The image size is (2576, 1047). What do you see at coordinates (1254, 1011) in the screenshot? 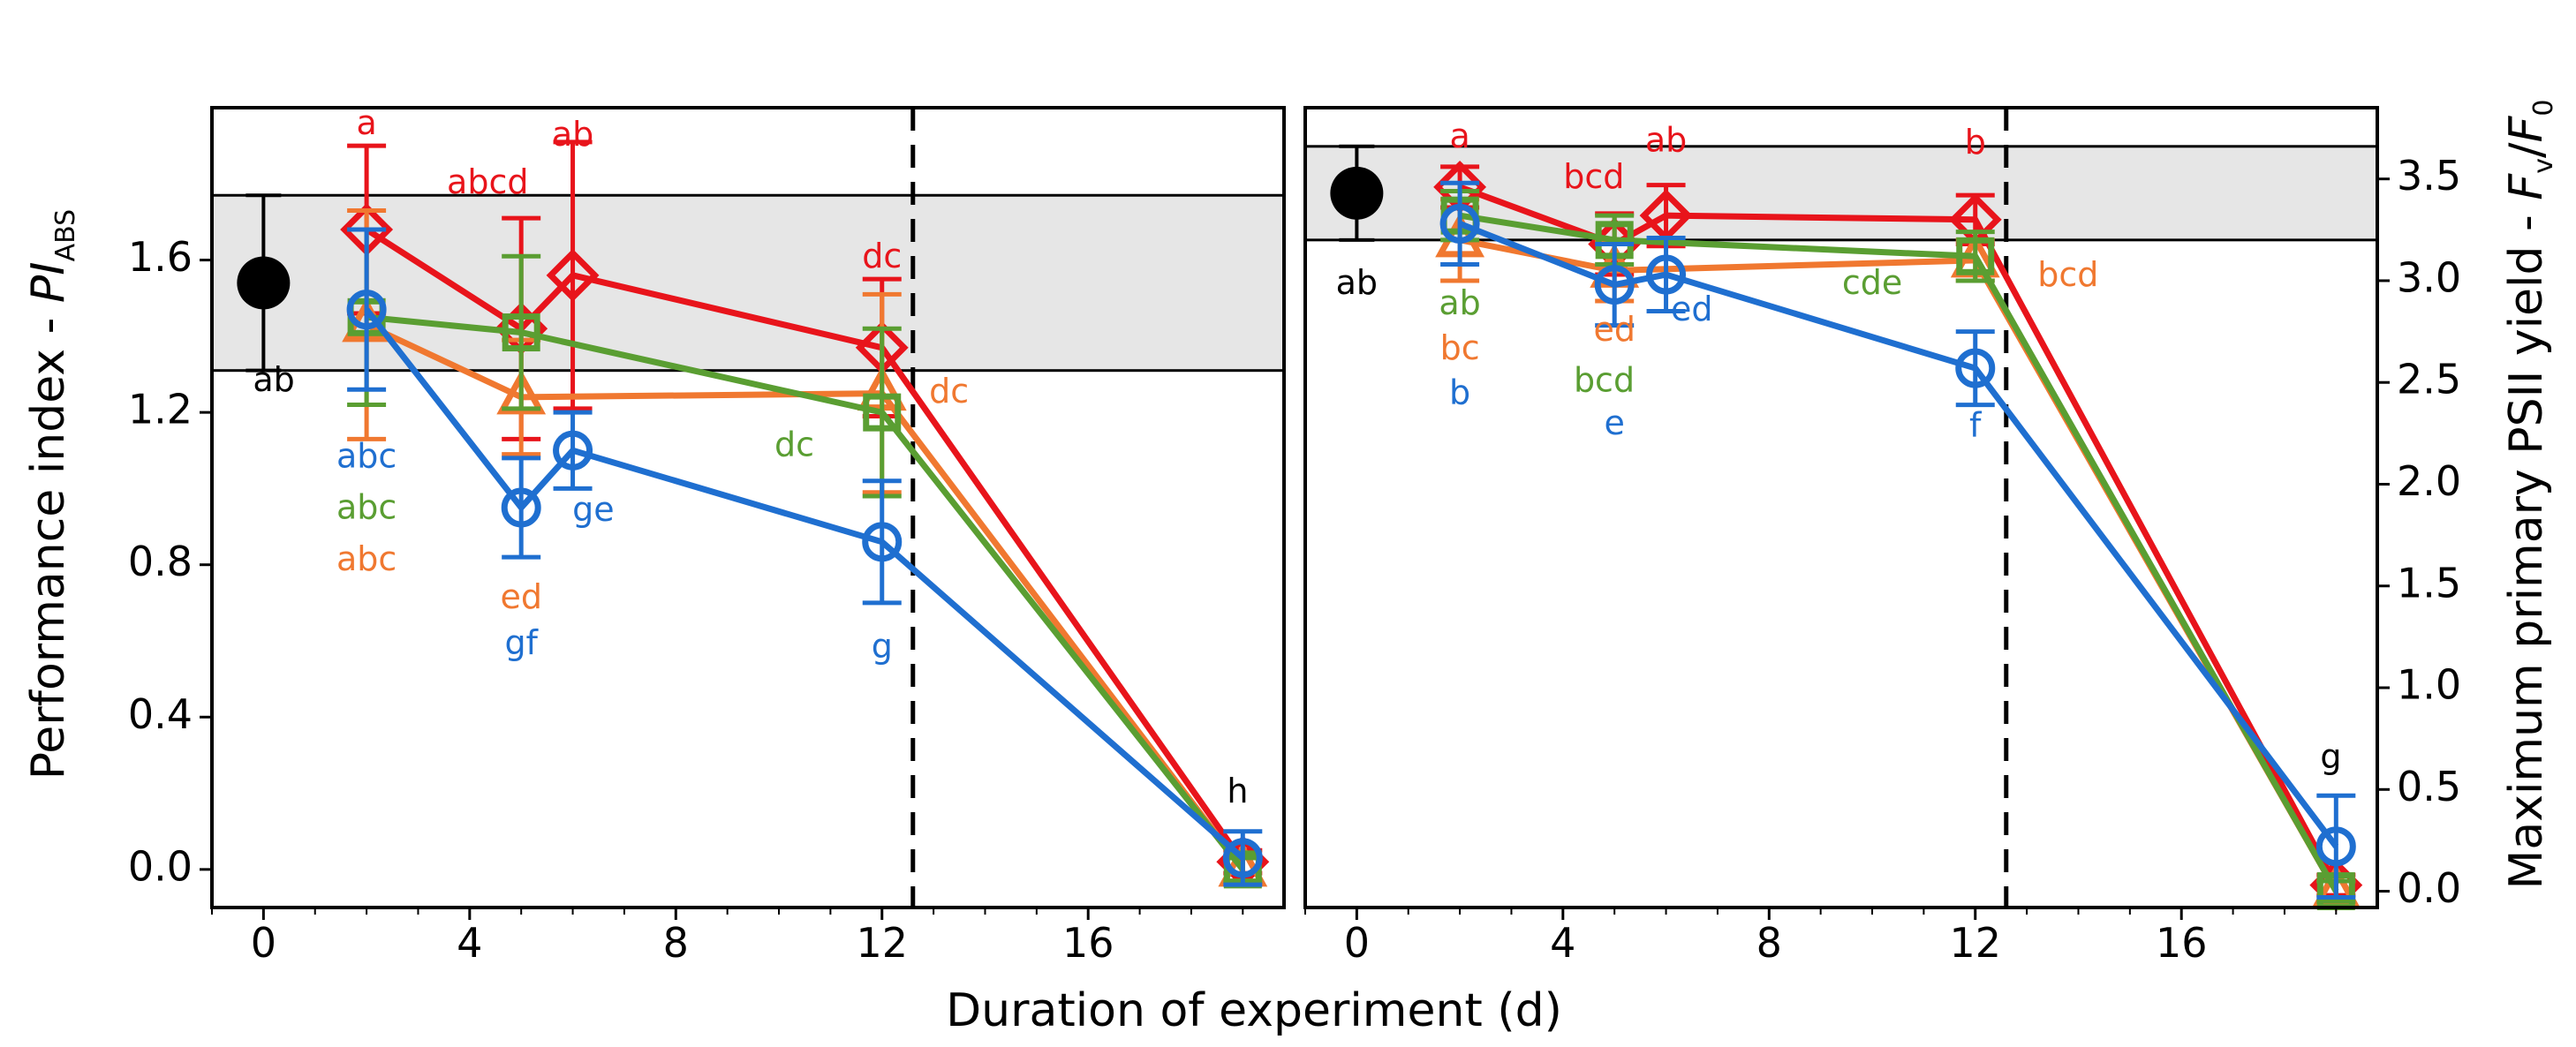
I see `x-axis-label: Duration of experiment (d)` at bounding box center [1254, 1011].